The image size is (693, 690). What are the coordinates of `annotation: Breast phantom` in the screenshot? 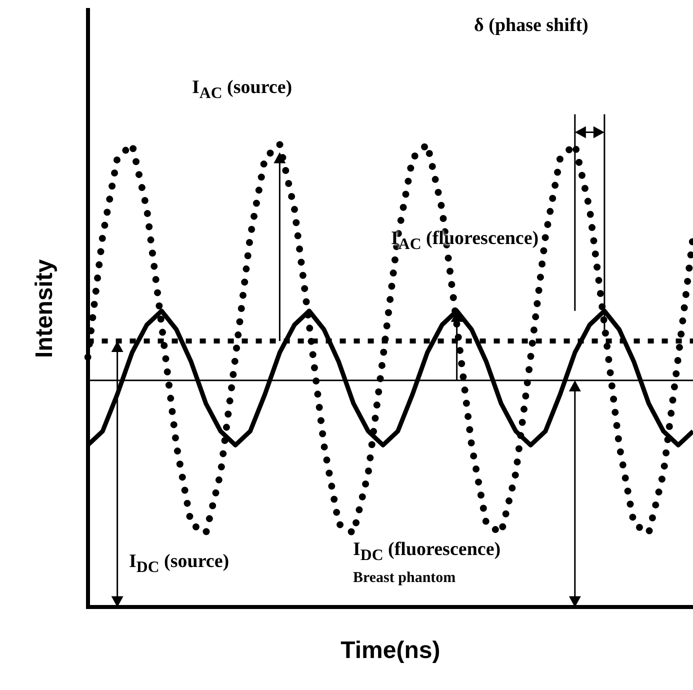 It's located at (404, 578).